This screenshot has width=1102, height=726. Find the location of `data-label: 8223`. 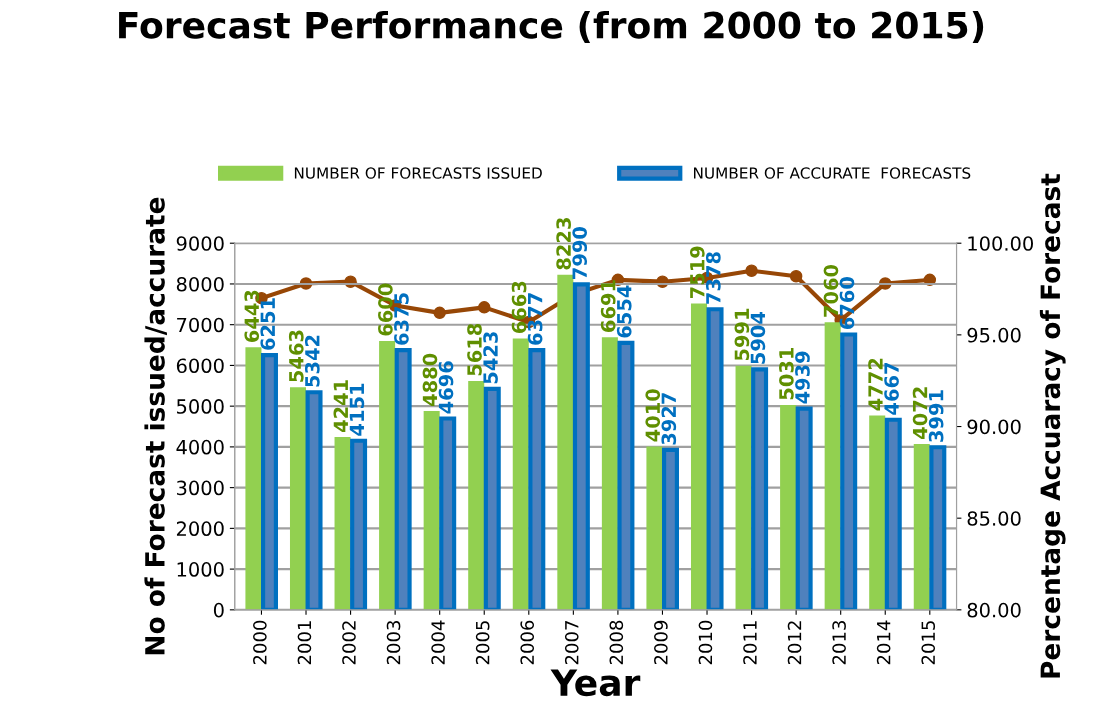

data-label: 8223 is located at coordinates (563, 244).